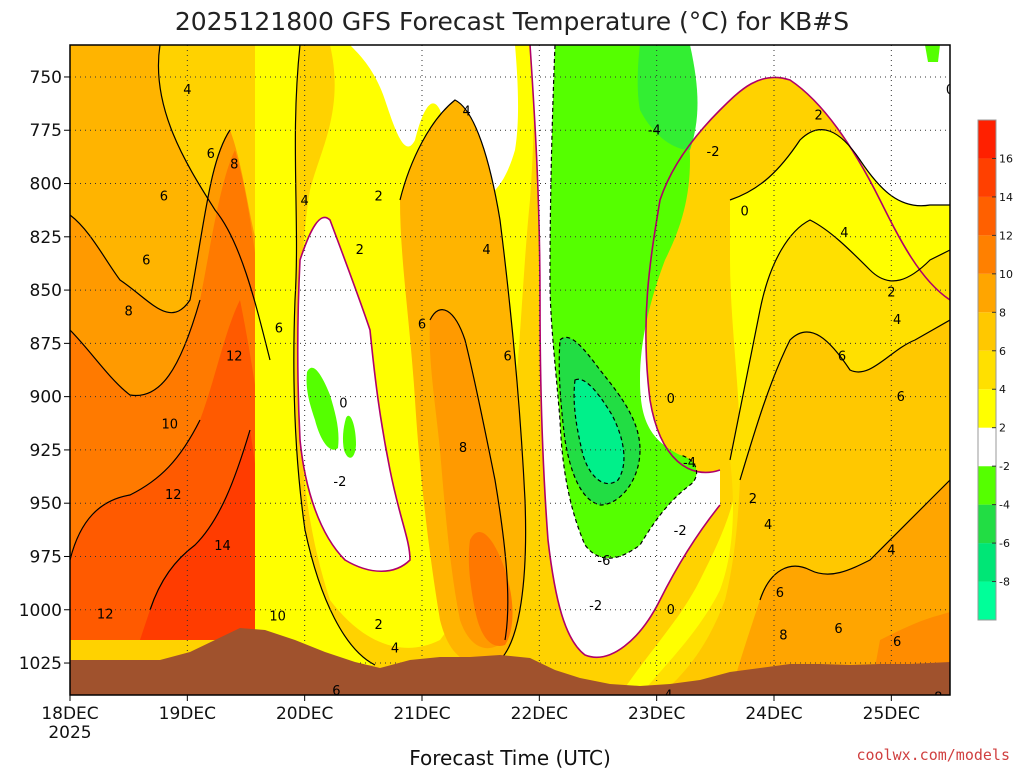 Image resolution: width=1024 pixels, height=768 pixels. Describe the element at coordinates (40, 611) in the screenshot. I see `y-tick-label: 1000` at that location.